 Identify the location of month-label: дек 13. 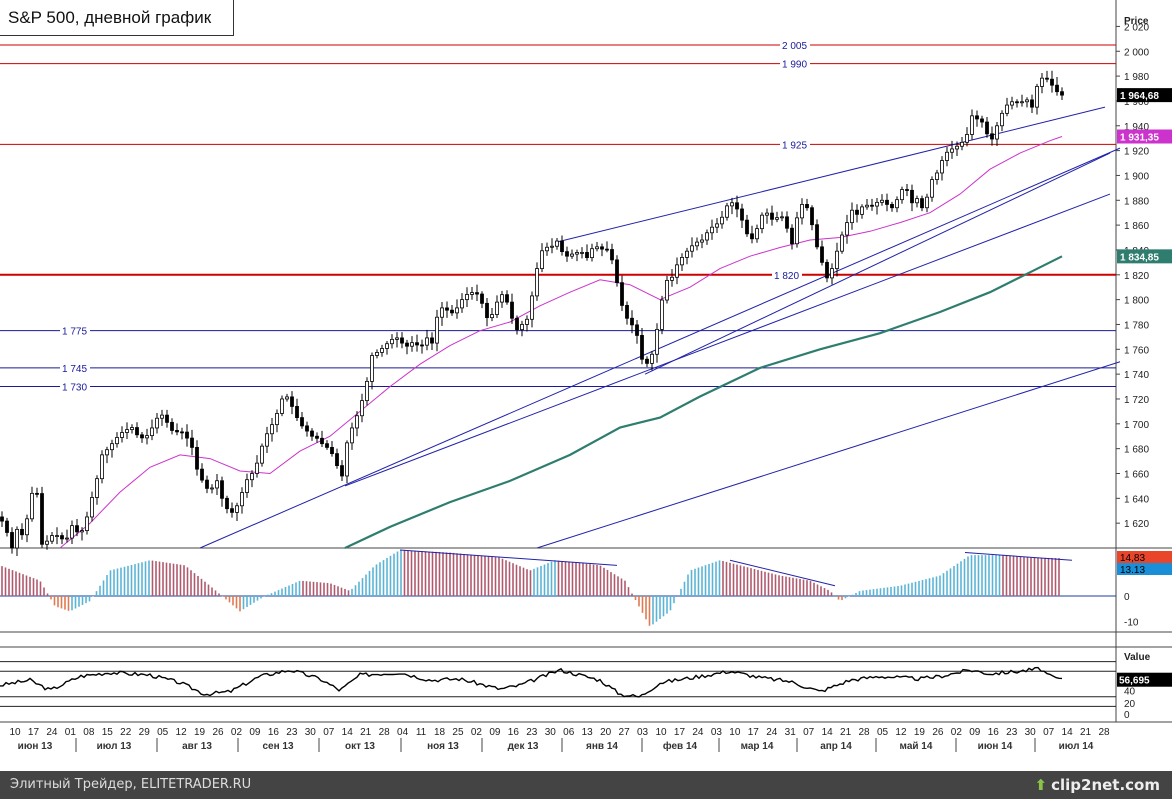
(523, 746).